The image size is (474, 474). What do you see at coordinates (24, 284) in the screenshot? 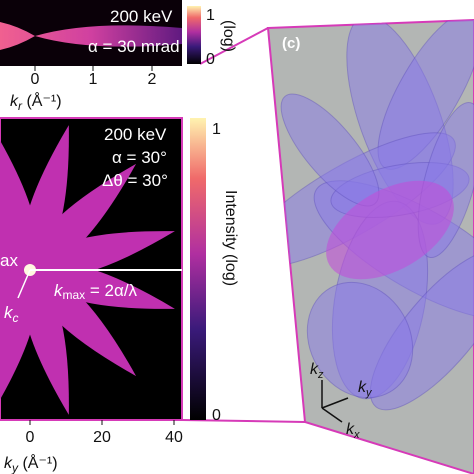
I see `kc-line` at bounding box center [24, 284].